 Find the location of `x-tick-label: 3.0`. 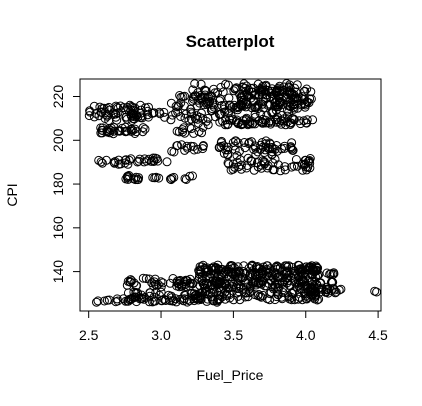

x-tick-label: 3.0 is located at coordinates (161, 335).